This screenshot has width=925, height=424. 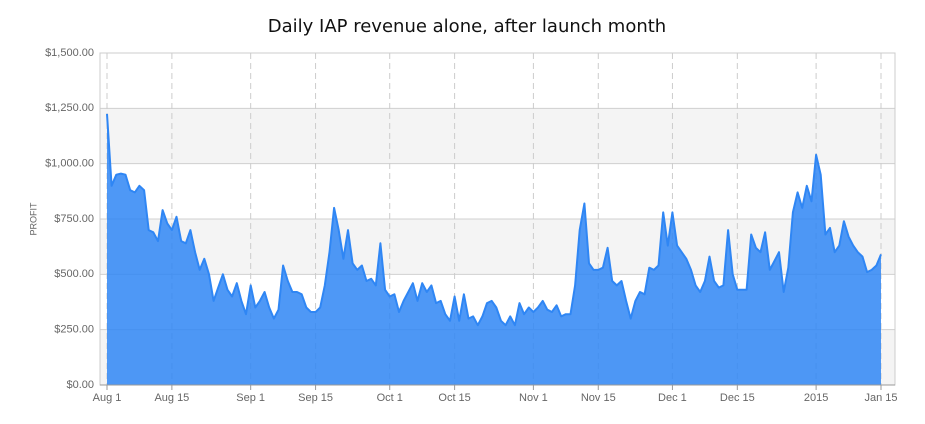 I want to click on grid-band, so click(x=497, y=136).